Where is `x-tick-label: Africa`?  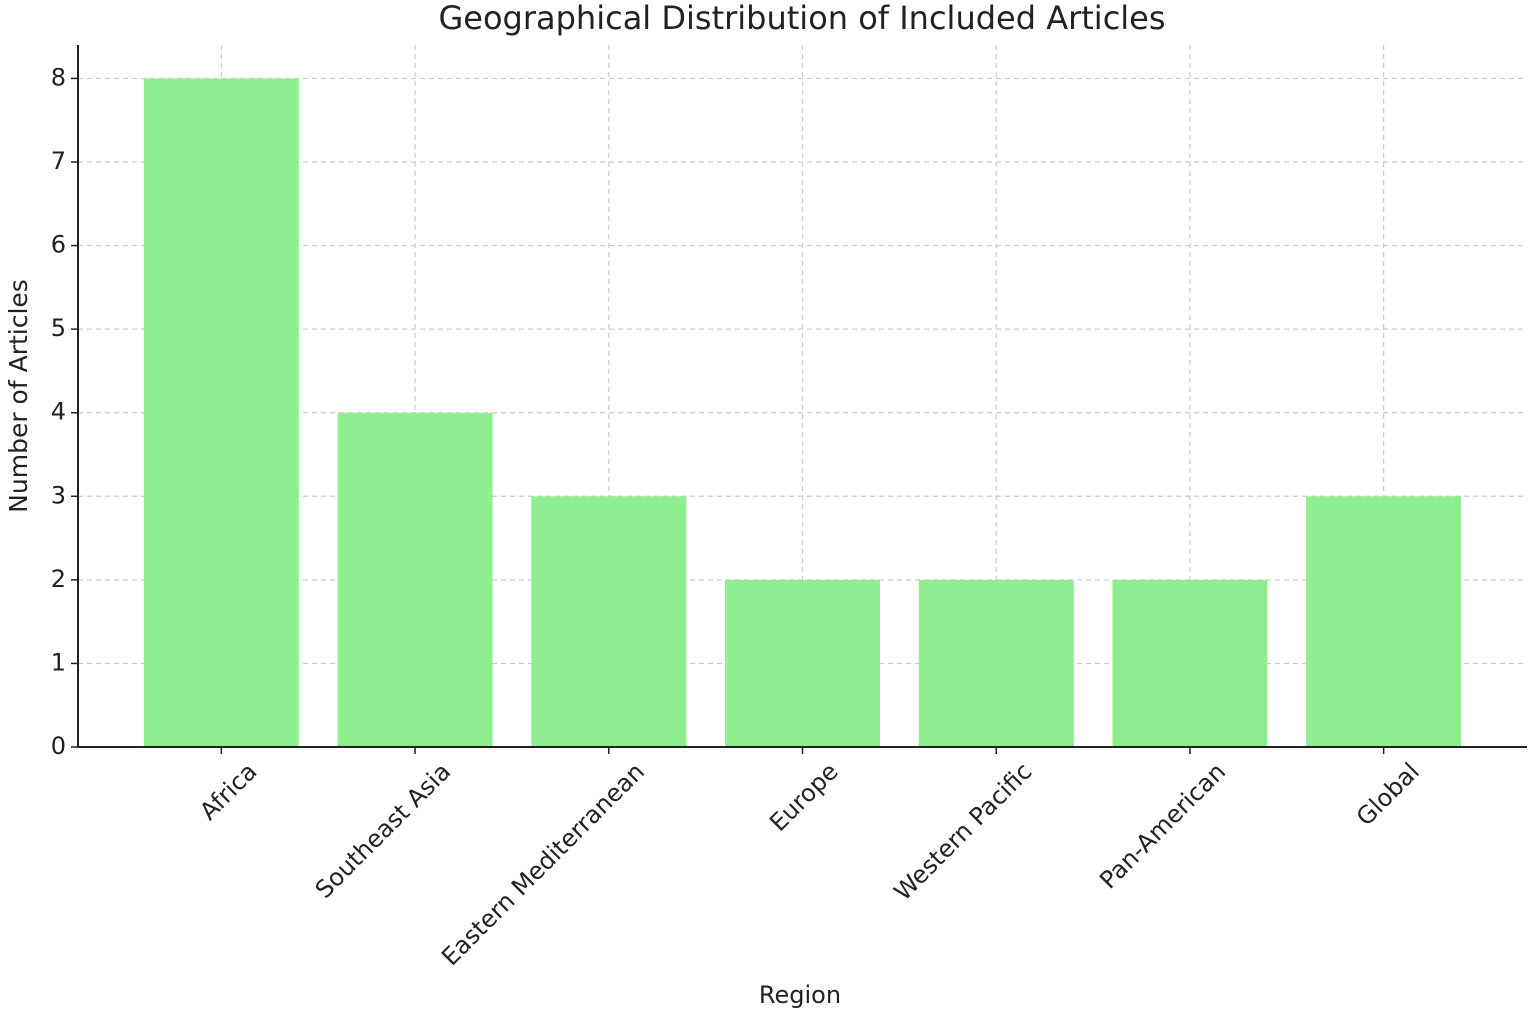 x-tick-label: Africa is located at coordinates (228, 791).